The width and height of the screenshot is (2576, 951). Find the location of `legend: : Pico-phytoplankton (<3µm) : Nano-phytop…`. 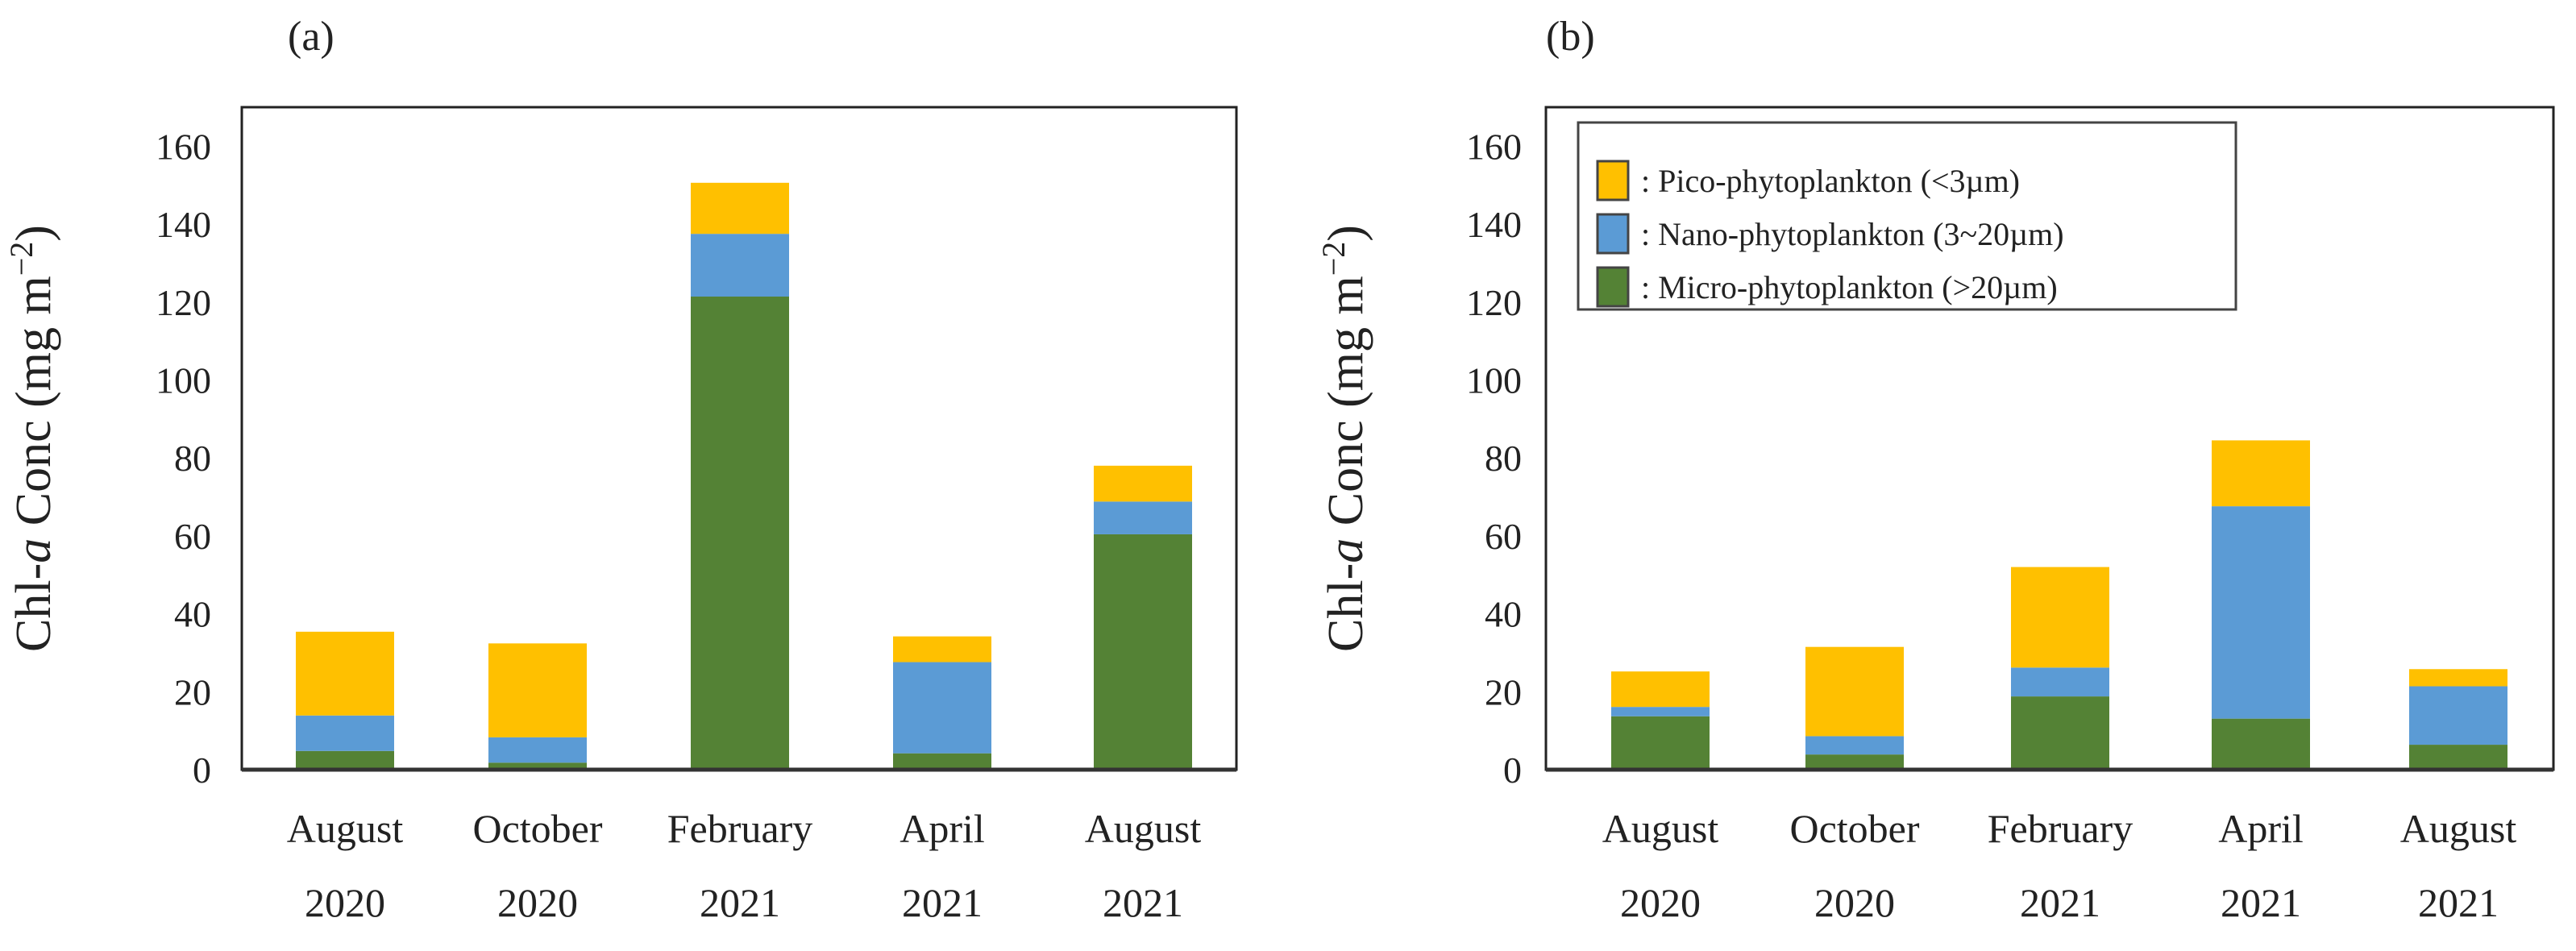

legend: : Pico-phytoplankton (<3µm) : Nano-phytop… is located at coordinates (1907, 216).